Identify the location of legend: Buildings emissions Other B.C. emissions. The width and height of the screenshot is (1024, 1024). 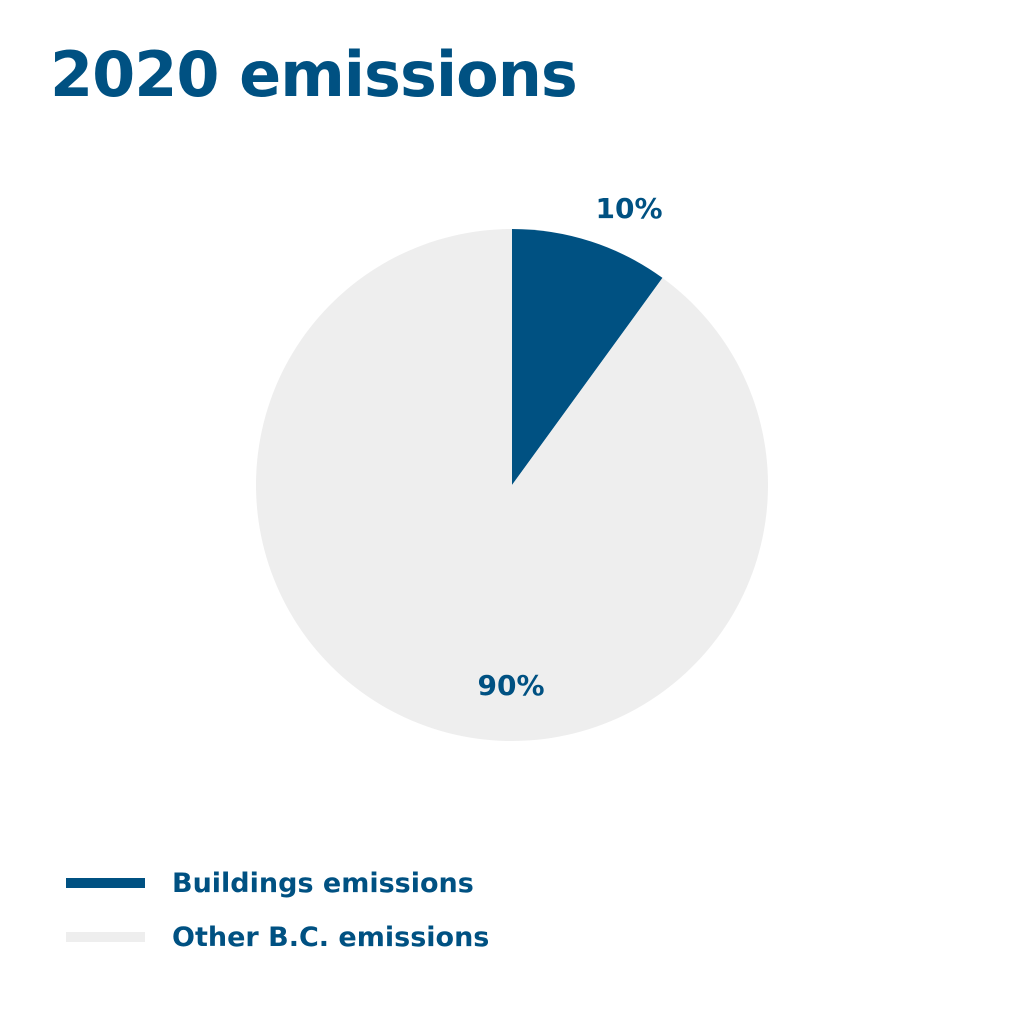
(277, 916).